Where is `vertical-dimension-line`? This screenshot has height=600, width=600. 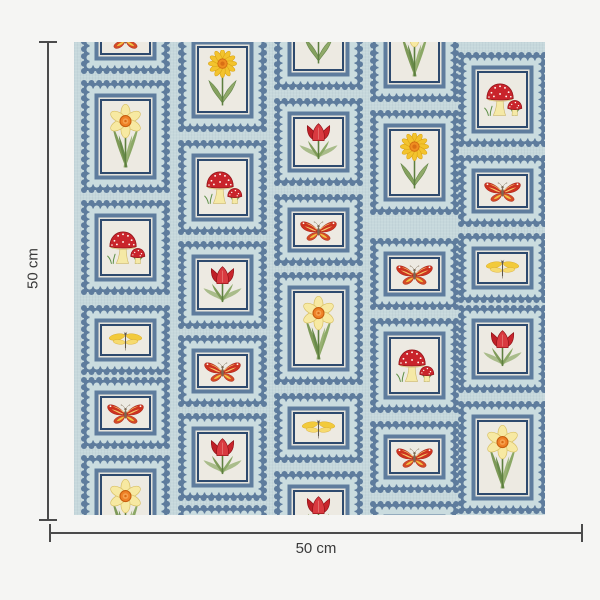
vertical-dimension-line is located at coordinates (48, 281).